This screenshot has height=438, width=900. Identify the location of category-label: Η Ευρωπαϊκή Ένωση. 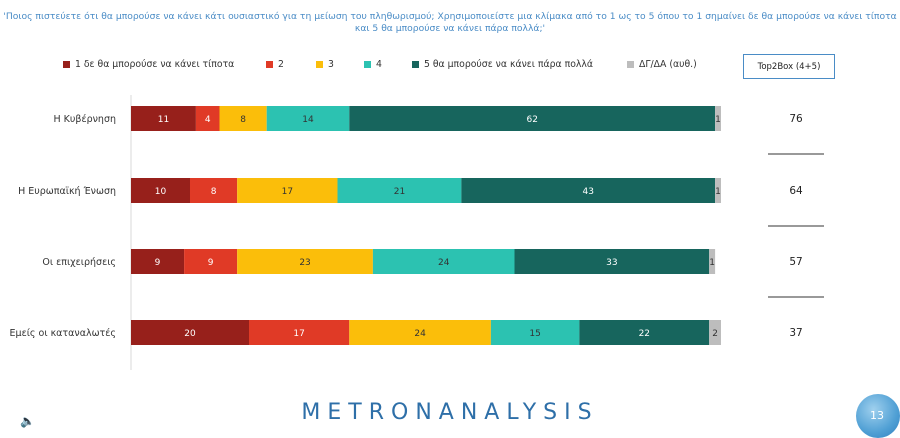
(67, 191).